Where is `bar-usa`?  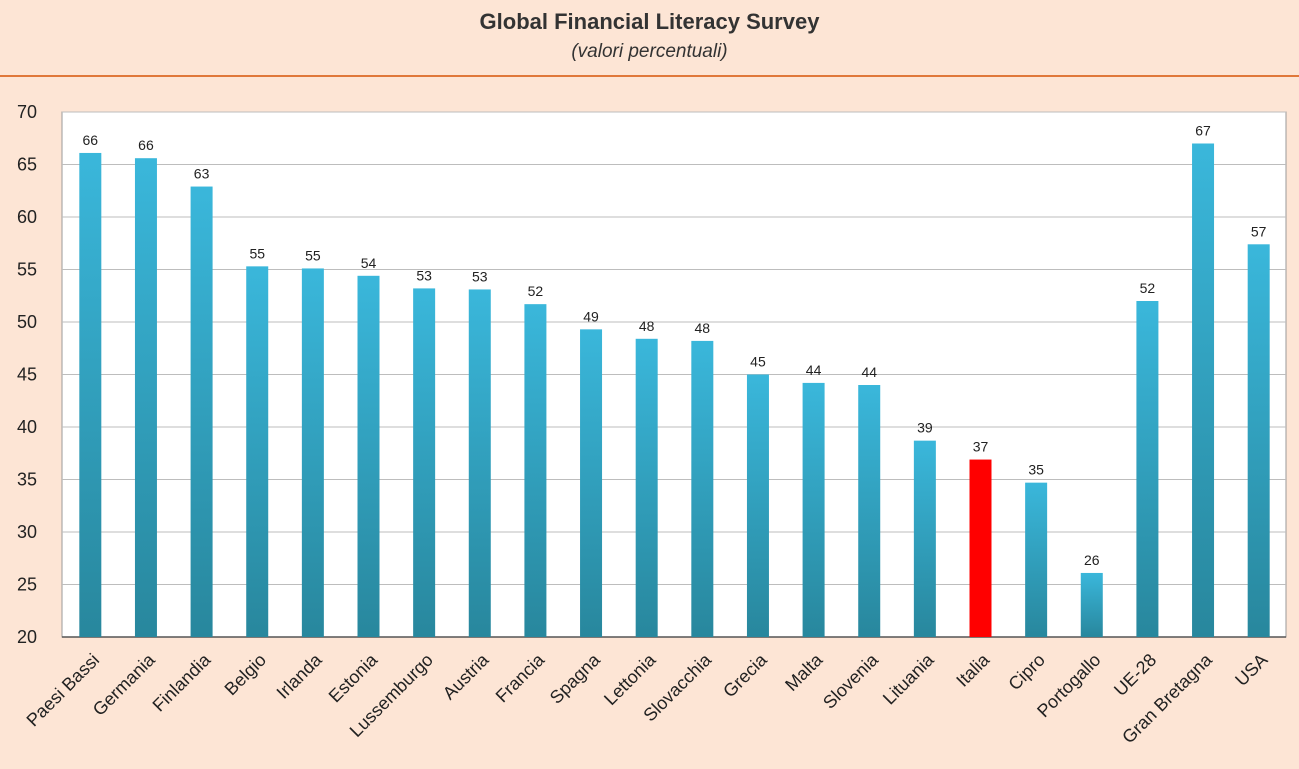
bar-usa is located at coordinates (1258, 441).